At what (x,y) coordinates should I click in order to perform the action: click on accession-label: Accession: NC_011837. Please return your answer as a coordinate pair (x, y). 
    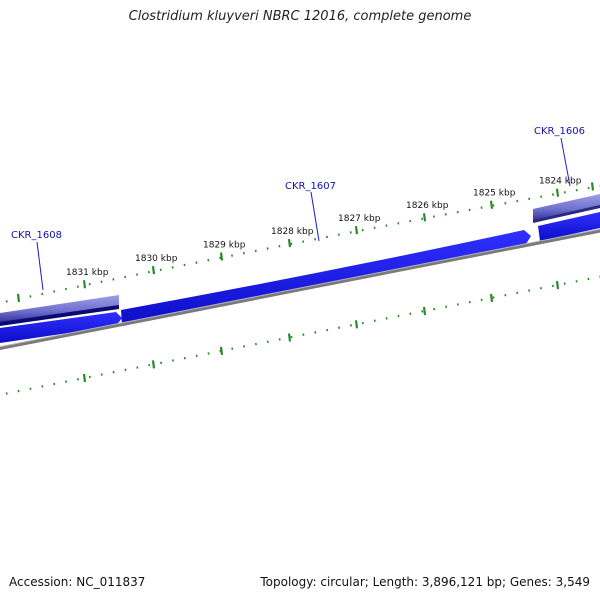
    Looking at the image, I should click on (77, 582).